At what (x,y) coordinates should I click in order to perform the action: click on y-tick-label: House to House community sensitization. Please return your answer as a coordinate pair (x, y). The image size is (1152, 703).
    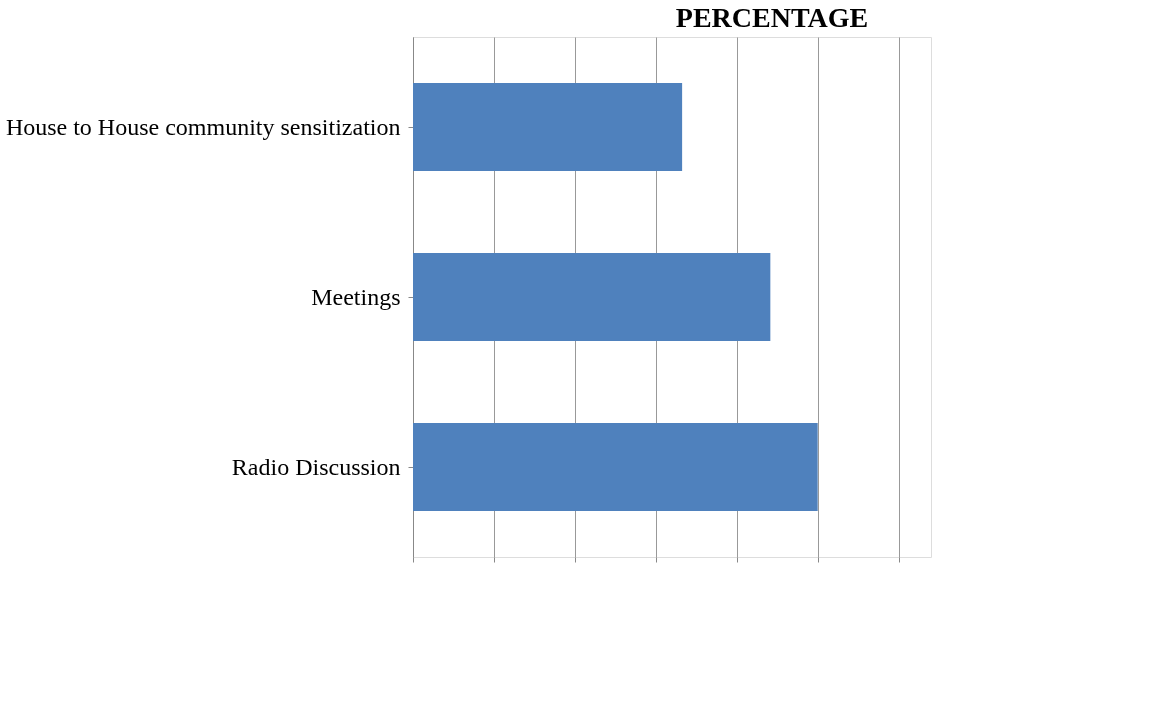
    Looking at the image, I should click on (203, 126).